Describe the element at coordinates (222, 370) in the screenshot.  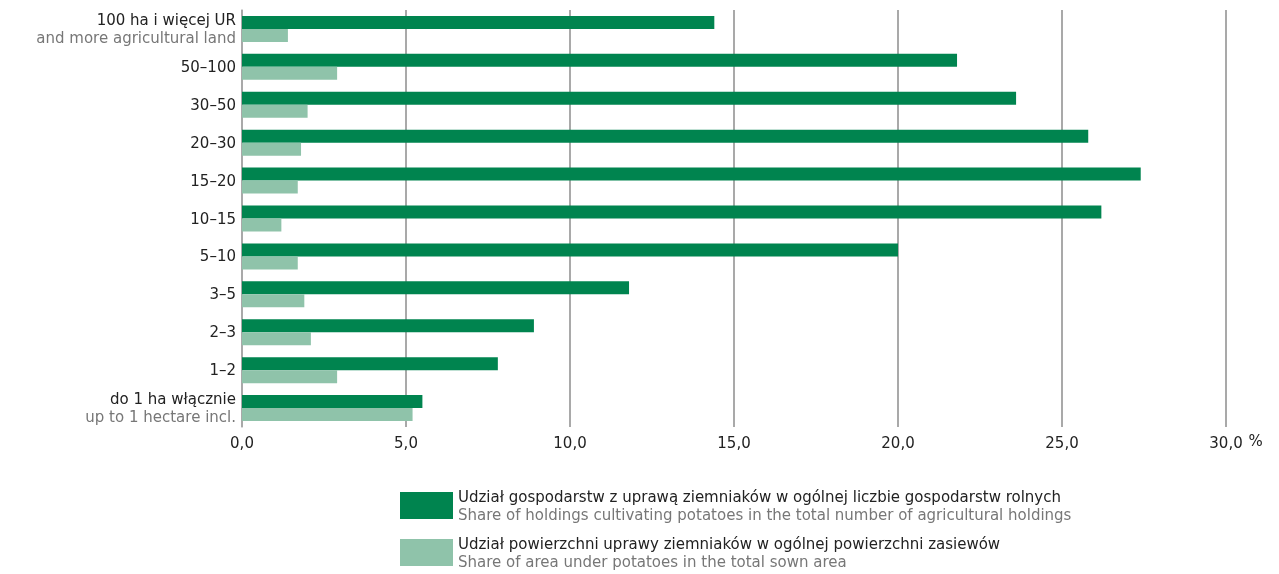
I see `y-tick-label: 1–2` at that location.